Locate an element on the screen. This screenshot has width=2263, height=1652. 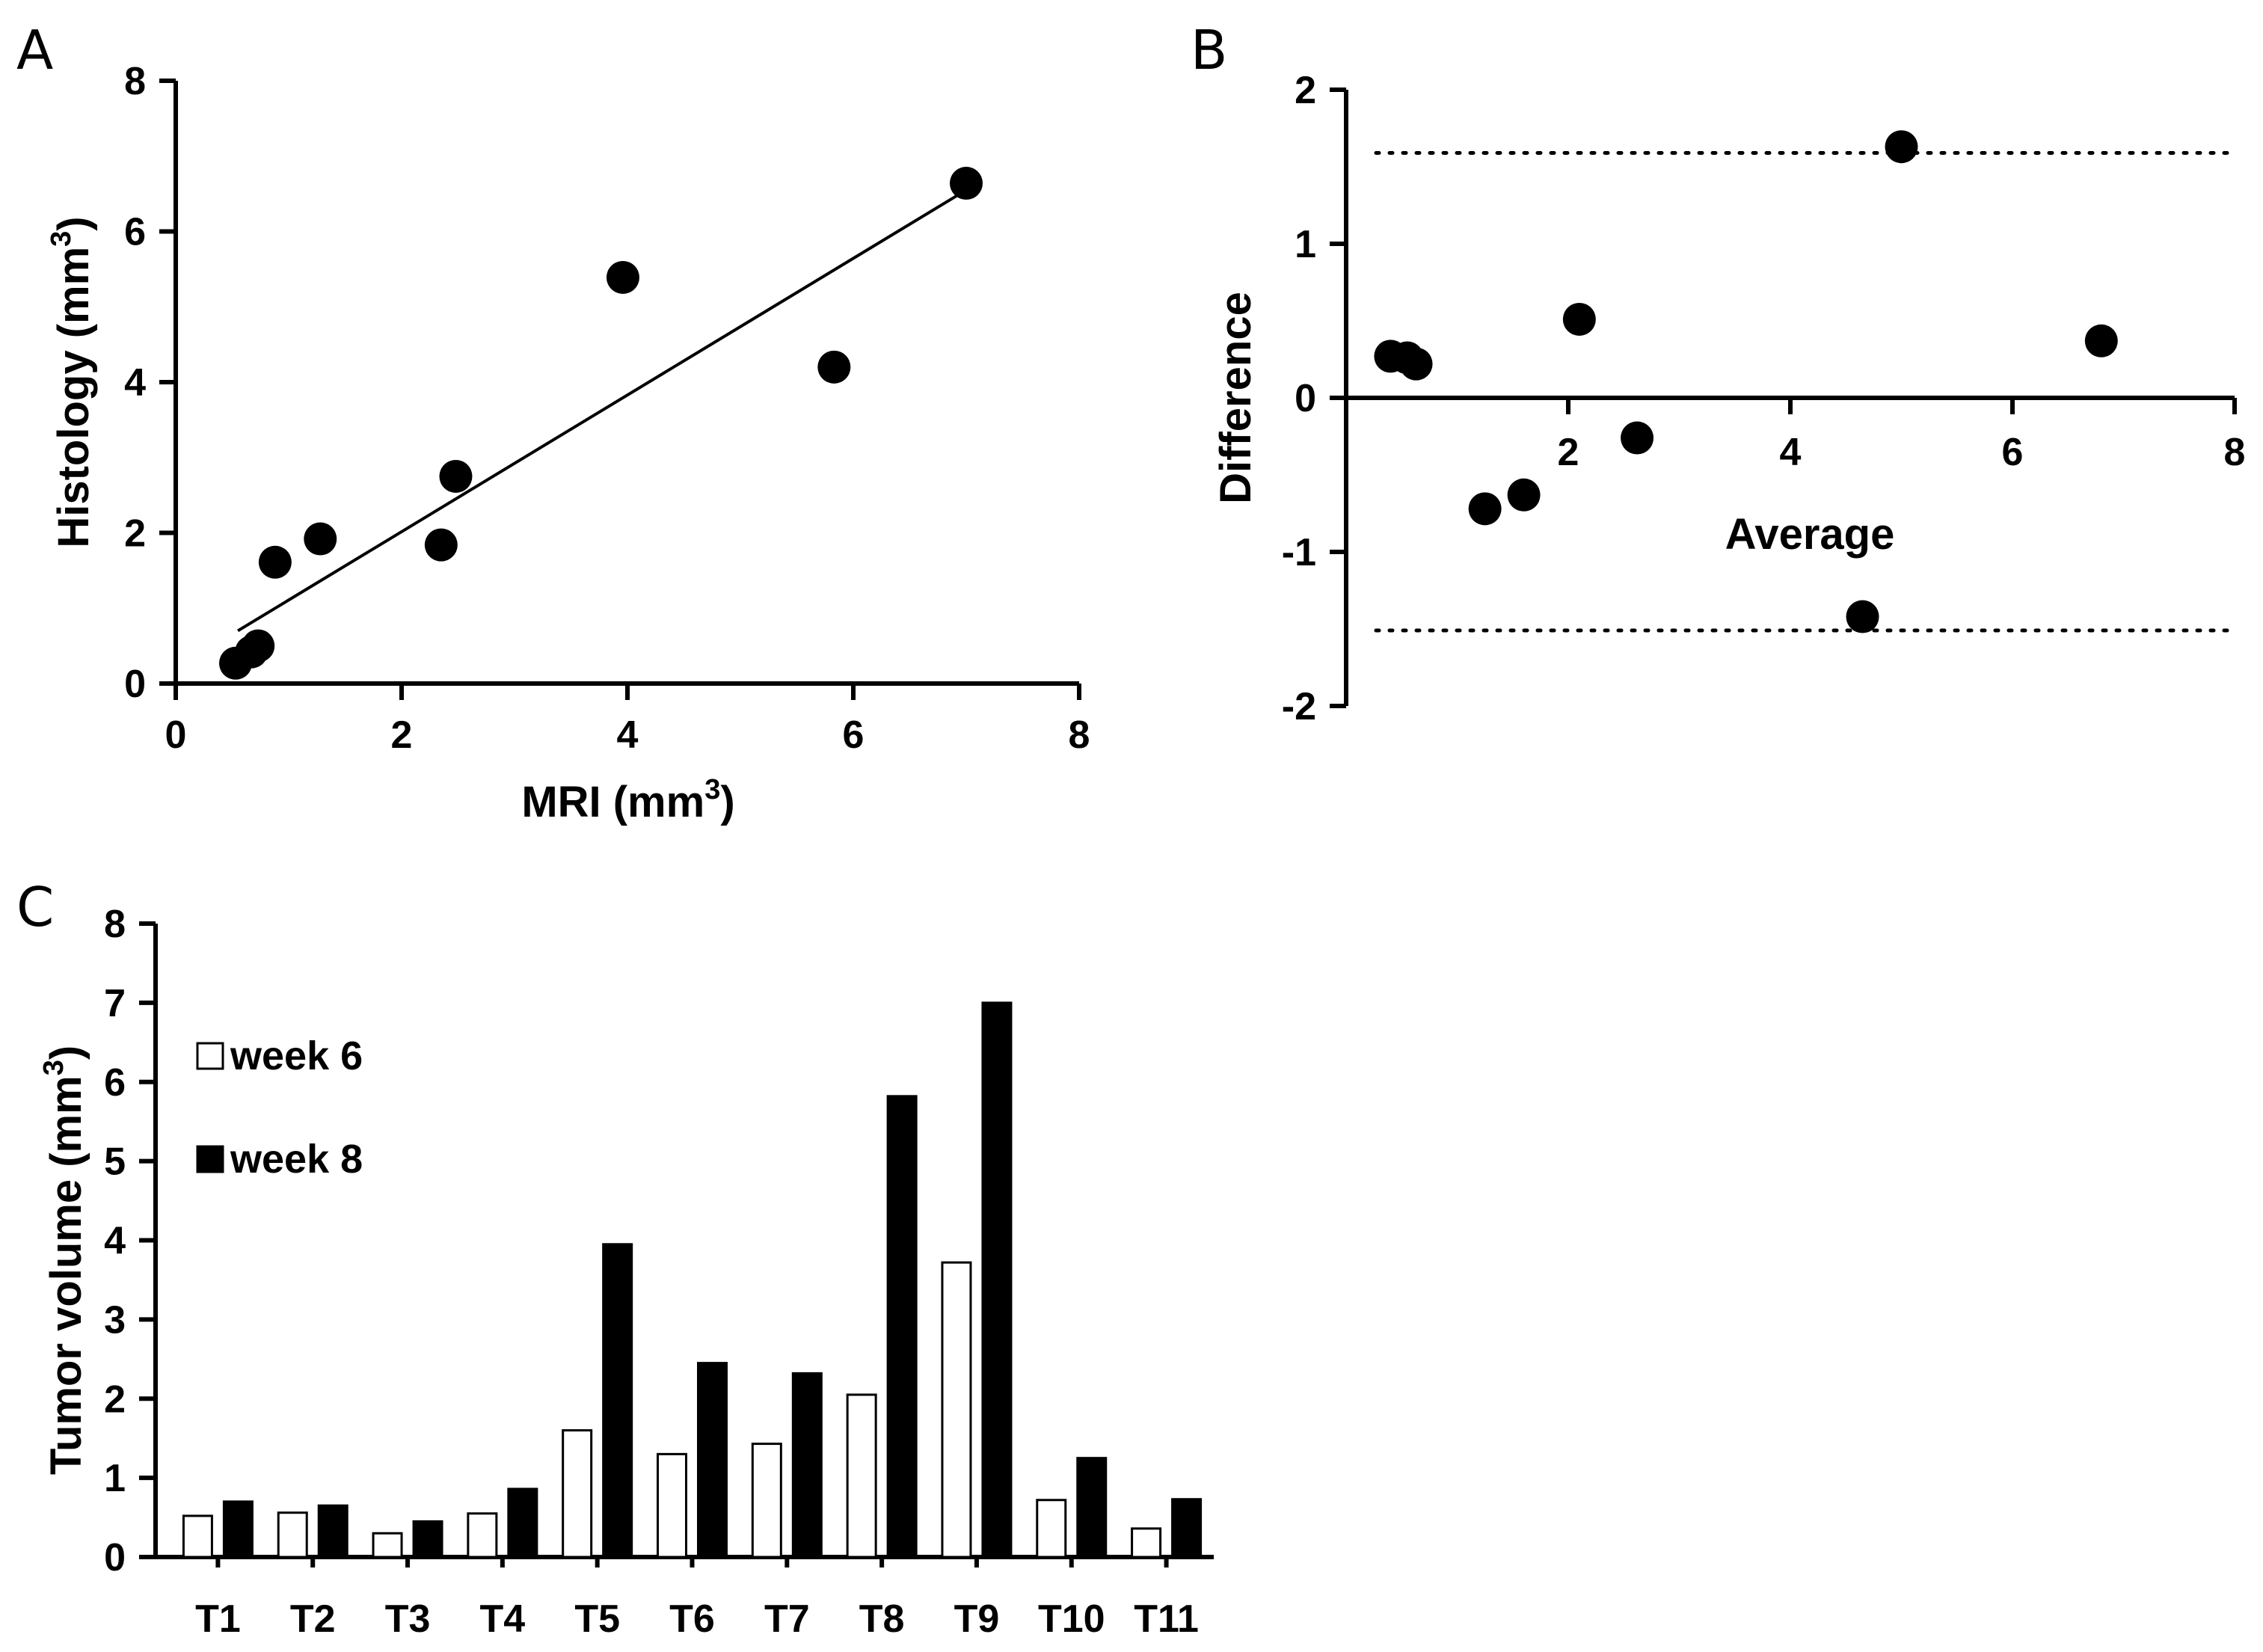
panel-c-category-label: T9 is located at coordinates (977, 1619).